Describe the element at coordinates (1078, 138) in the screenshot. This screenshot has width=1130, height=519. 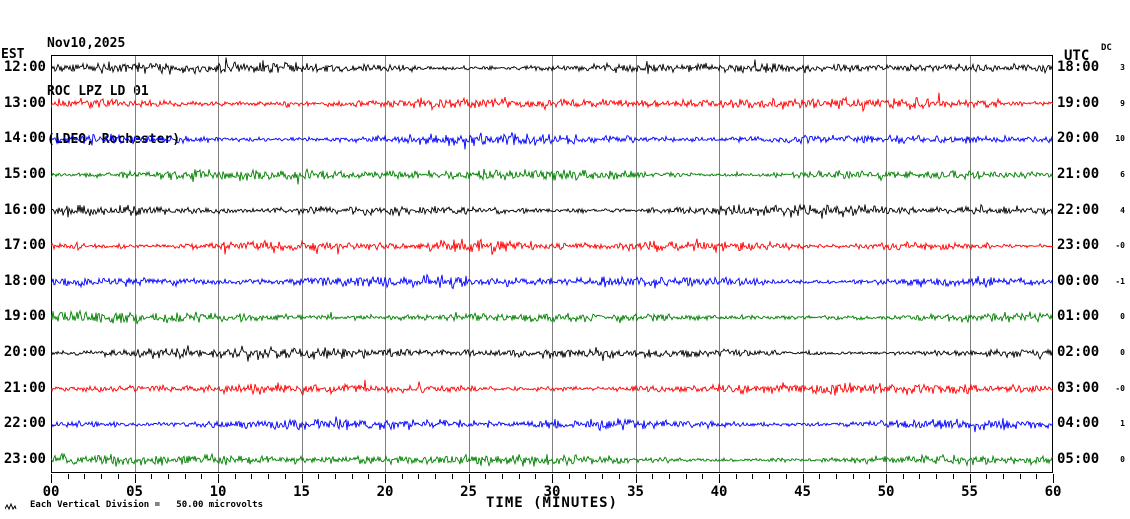
I see `utc-time-label: 20:00` at that location.